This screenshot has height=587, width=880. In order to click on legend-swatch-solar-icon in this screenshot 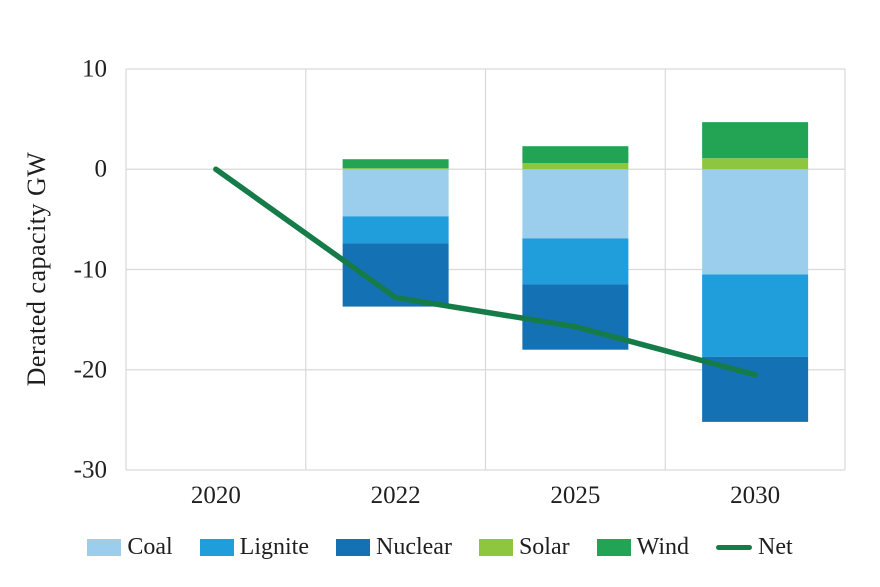, I will do `click(495, 547)`.